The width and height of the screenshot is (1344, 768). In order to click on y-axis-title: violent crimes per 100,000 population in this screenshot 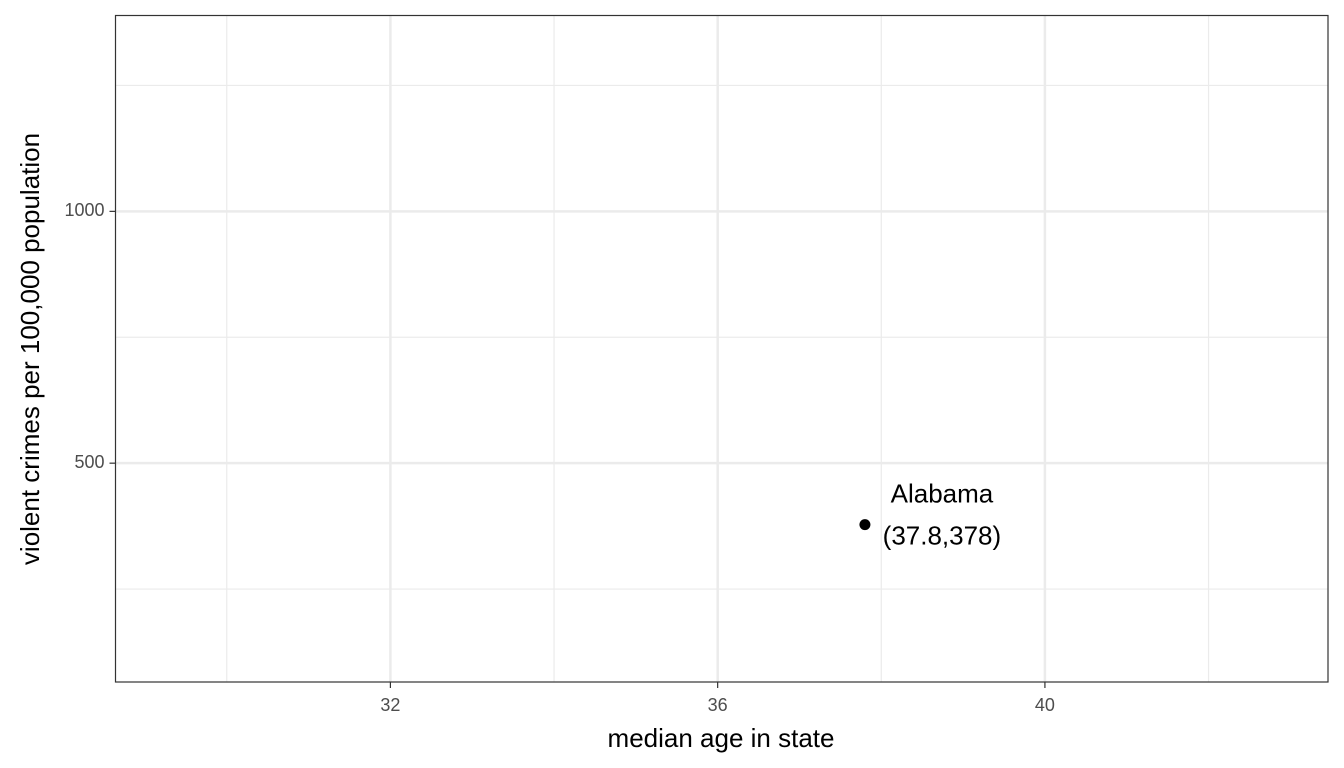, I will do `click(30, 349)`.